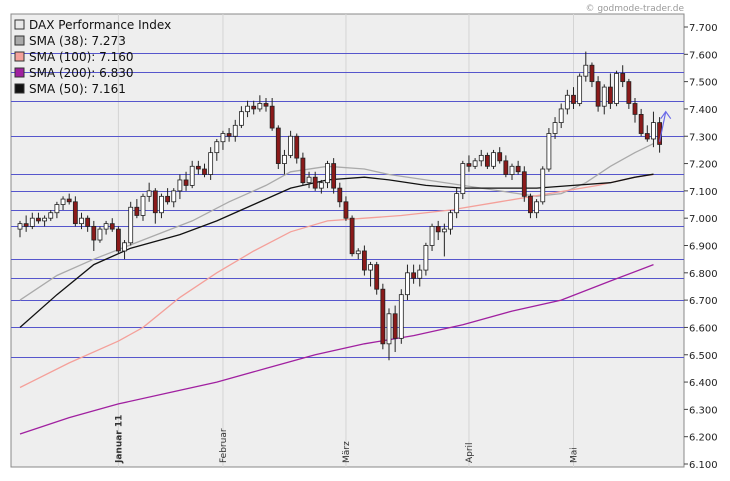 The height and width of the screenshot is (481, 730). I want to click on y-tick-label: 7.200, so click(703, 165).